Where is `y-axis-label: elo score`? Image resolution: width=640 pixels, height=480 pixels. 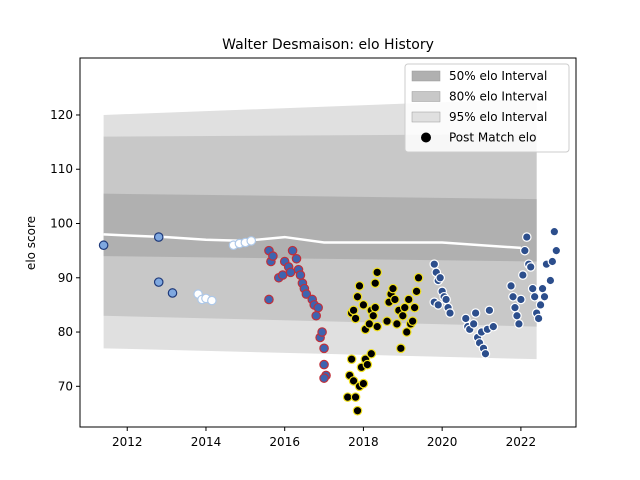 y-axis-label: elo score is located at coordinates (31, 243).